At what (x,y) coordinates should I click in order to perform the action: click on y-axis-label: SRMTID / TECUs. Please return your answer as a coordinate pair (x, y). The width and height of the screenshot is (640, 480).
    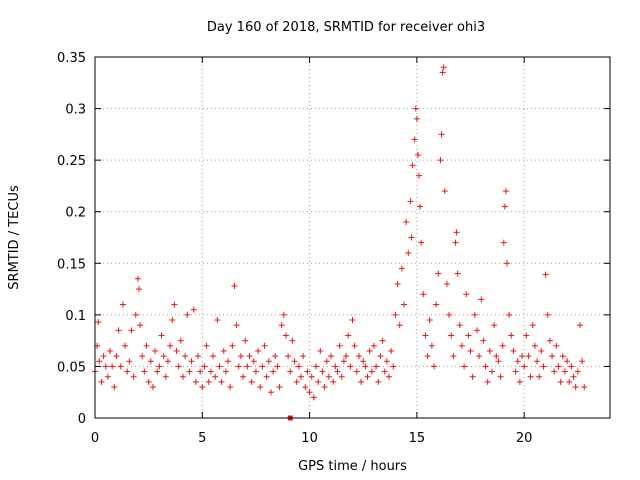
    Looking at the image, I should click on (14, 237).